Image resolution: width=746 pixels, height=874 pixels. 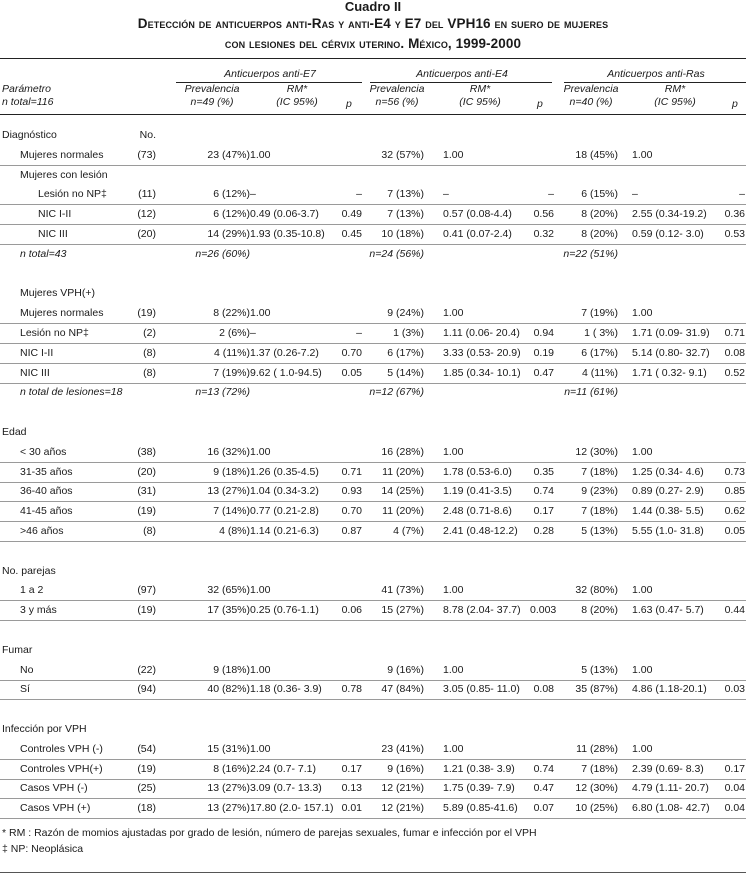 What do you see at coordinates (146, 669) in the screenshot?
I see `row-no: (22)` at bounding box center [146, 669].